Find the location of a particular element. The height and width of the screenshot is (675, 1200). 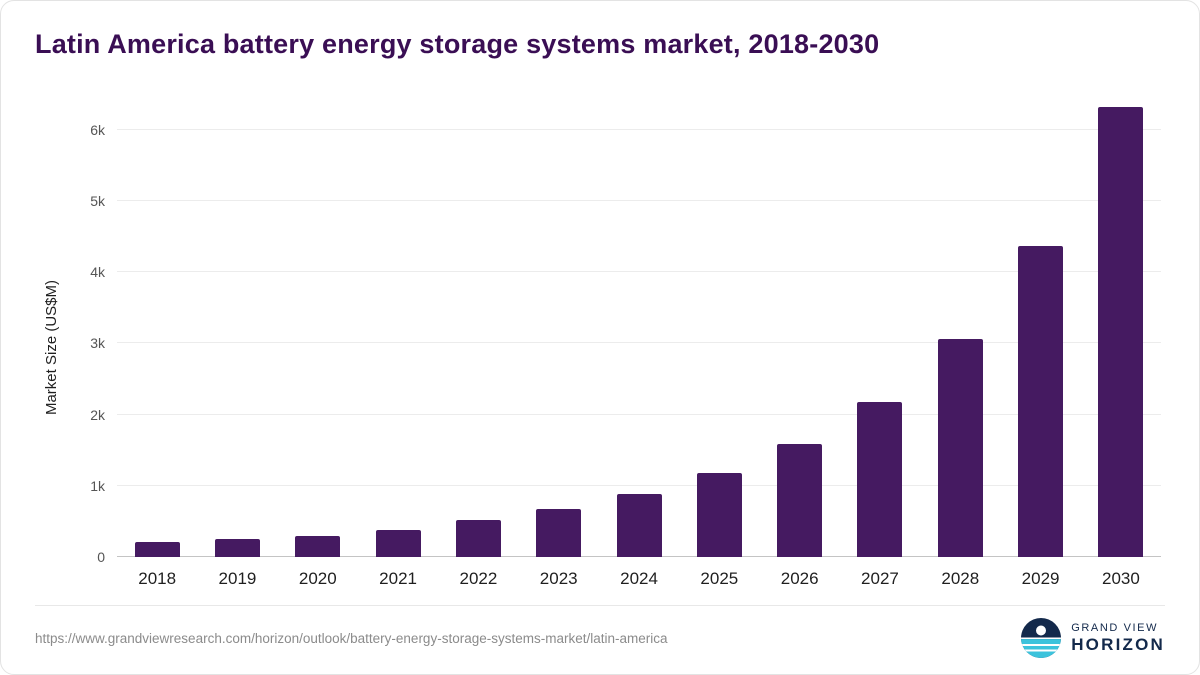

bar-column-2028 is located at coordinates (960, 325).